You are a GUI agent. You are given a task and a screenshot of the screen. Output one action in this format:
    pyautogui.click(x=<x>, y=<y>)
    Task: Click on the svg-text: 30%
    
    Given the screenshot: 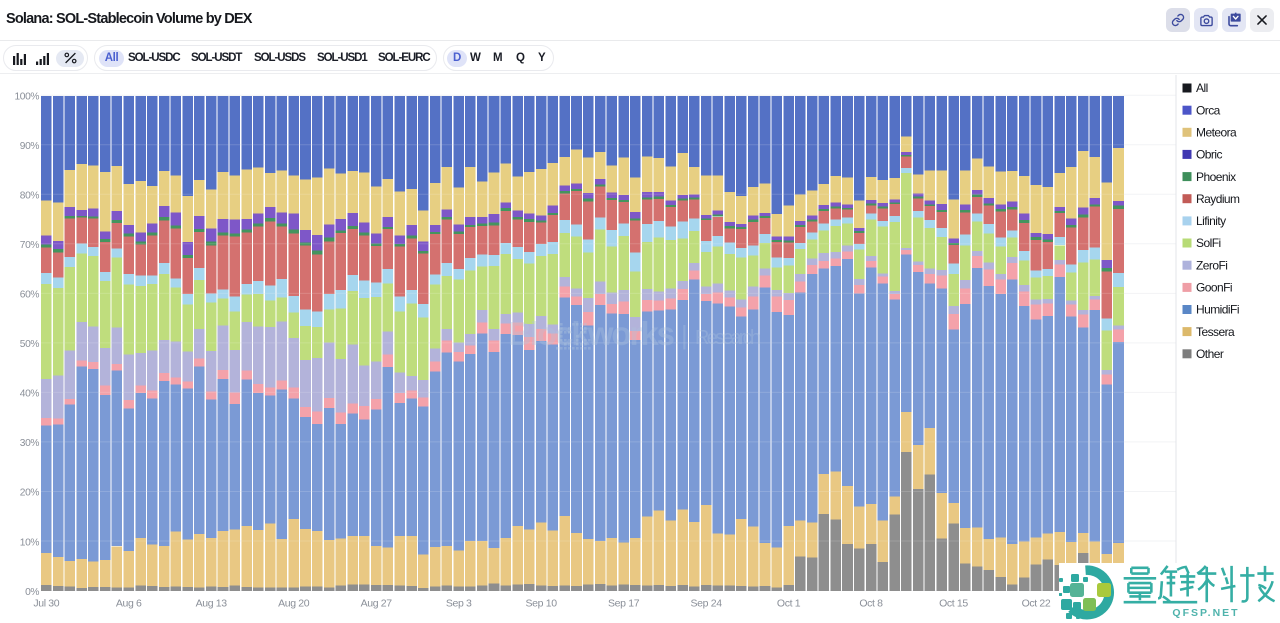 What is the action you would take?
    pyautogui.click(x=30, y=443)
    